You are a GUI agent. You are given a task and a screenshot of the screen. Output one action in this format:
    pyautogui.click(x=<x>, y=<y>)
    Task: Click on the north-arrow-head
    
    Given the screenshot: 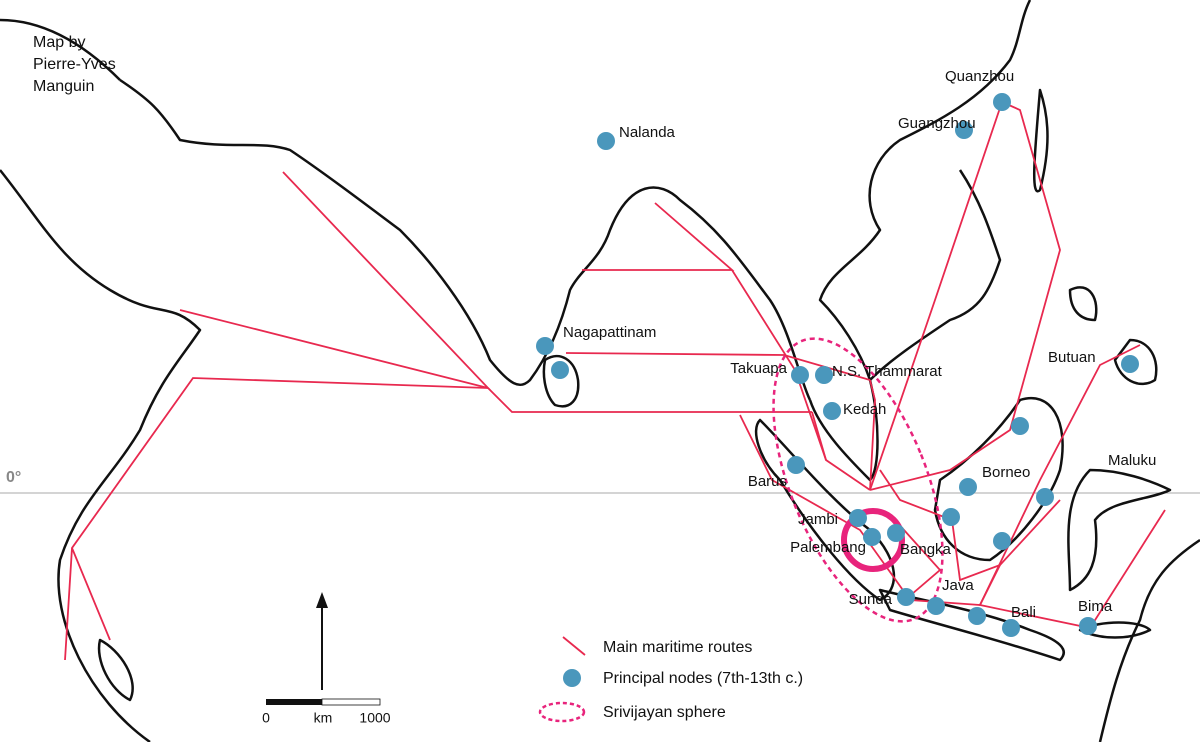 What is the action you would take?
    pyautogui.click(x=322, y=600)
    